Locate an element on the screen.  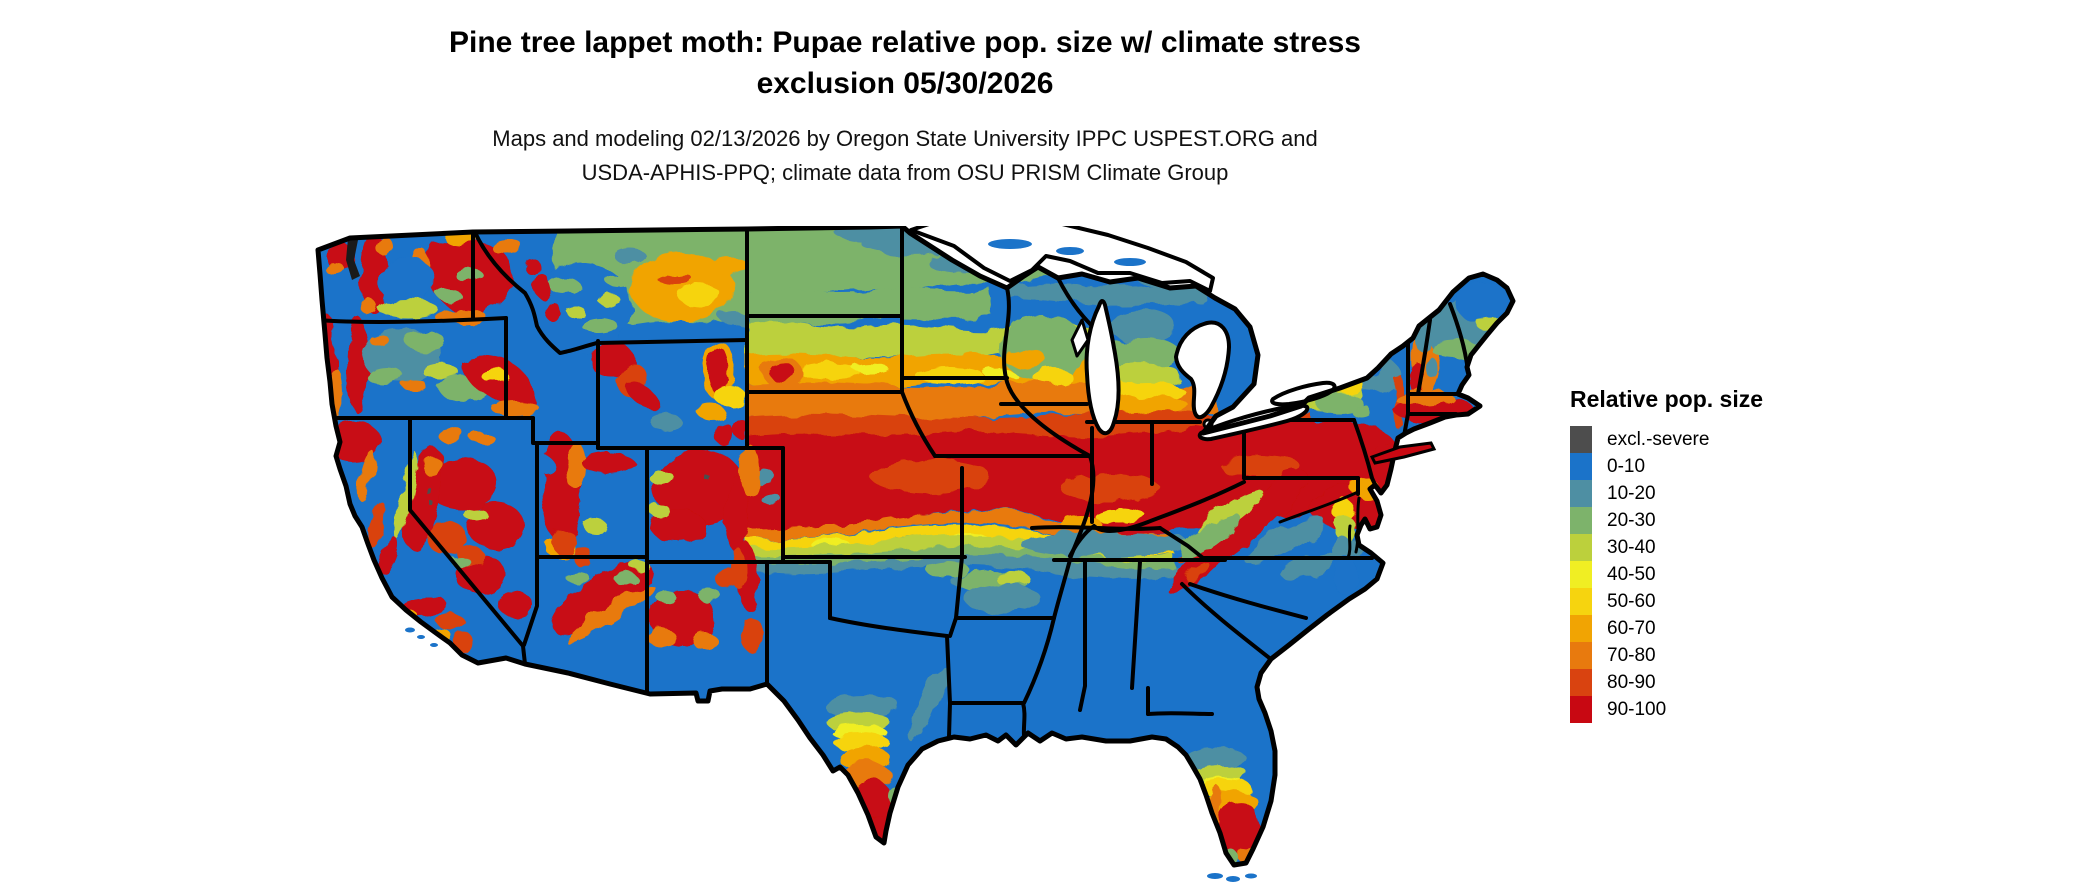
legend-row: excl.-severe is located at coordinates (1690, 439).